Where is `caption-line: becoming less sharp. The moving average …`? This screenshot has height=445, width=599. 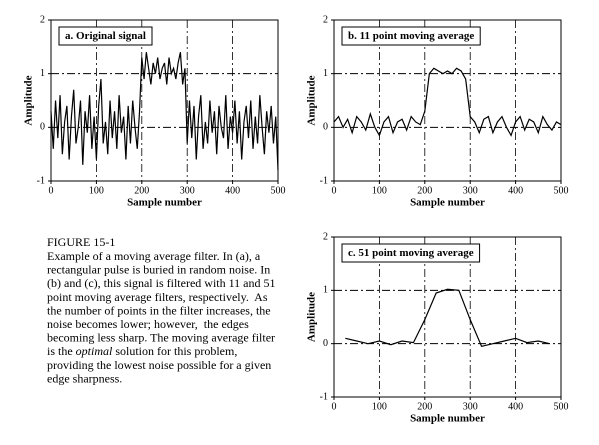 caption-line: becoming less sharp. The moving average … is located at coordinates (161, 338).